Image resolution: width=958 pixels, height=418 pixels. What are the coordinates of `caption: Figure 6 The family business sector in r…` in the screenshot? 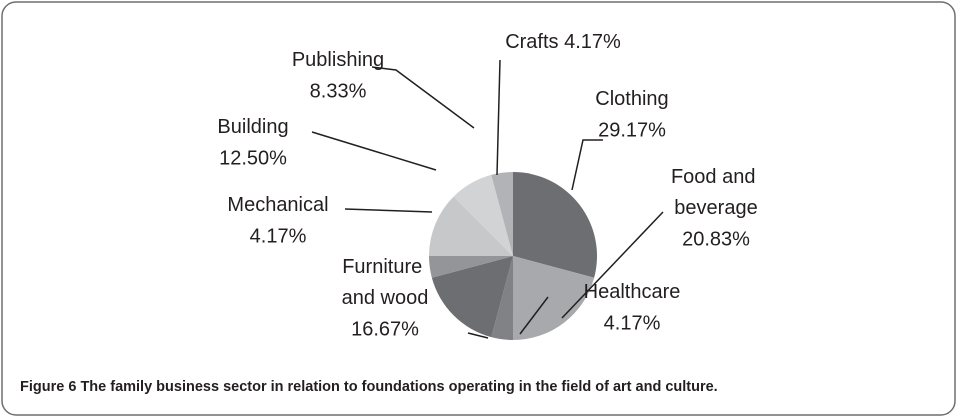 It's located at (400, 387).